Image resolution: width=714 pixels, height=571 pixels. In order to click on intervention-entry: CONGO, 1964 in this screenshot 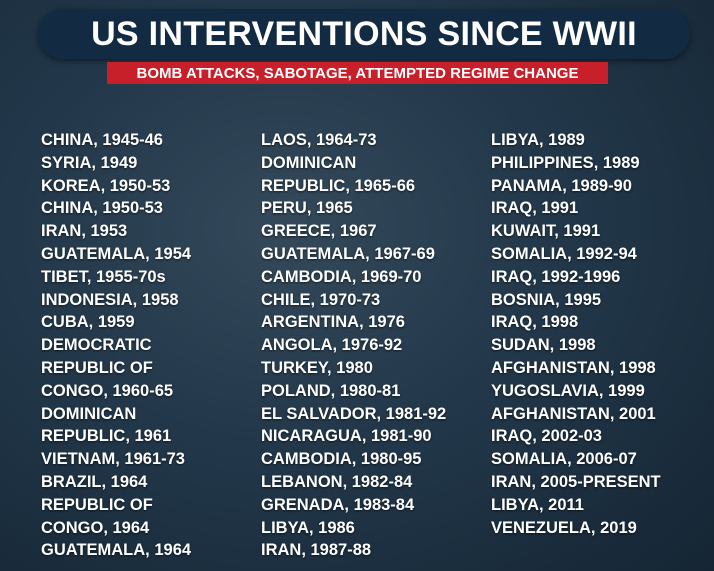, I will do `click(95, 527)`.